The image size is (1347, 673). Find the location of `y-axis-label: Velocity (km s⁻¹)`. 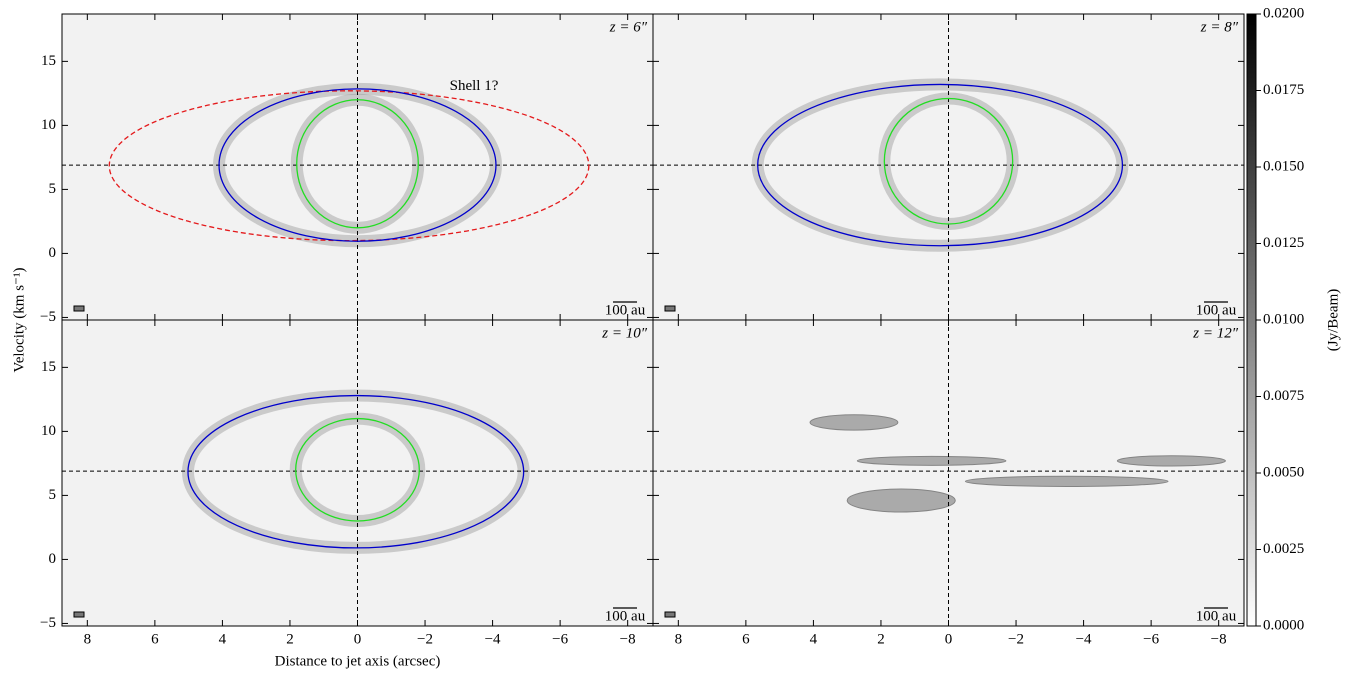

y-axis-label: Velocity (km s⁻¹) is located at coordinates (19, 320).